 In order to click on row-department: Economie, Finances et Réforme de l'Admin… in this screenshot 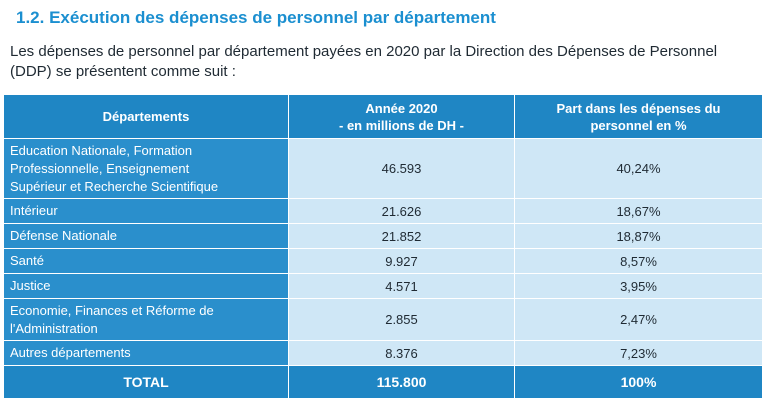, I will do `click(146, 319)`.